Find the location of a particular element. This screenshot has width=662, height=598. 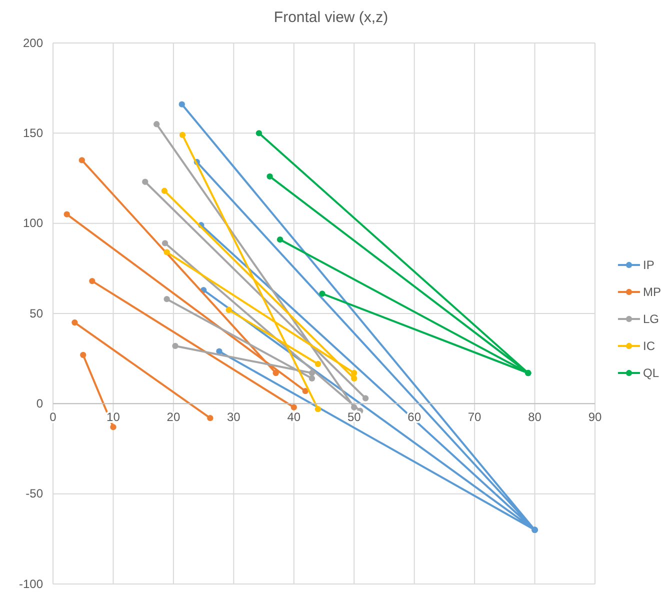

y-tick-label: -50 is located at coordinates (35, 493).